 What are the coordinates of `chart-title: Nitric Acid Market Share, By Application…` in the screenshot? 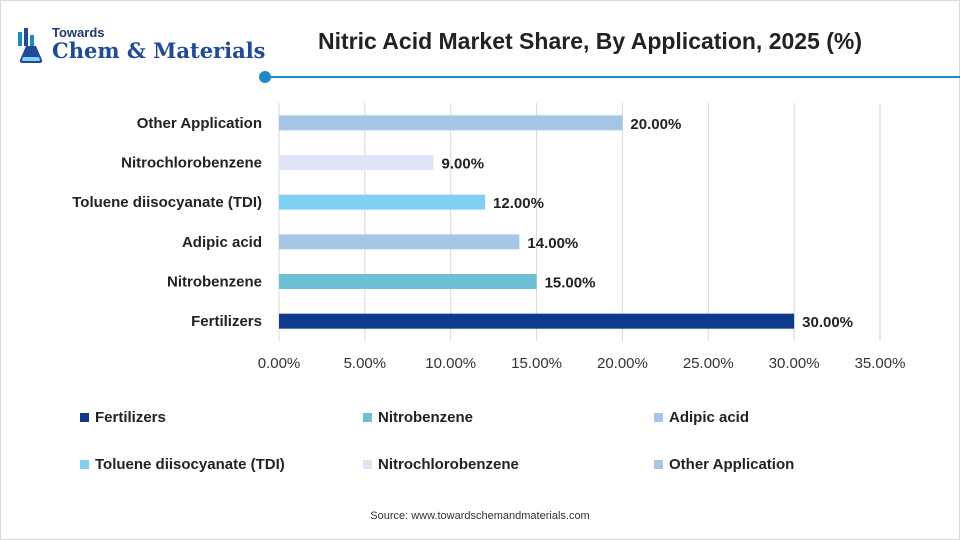 It's located at (590, 41).